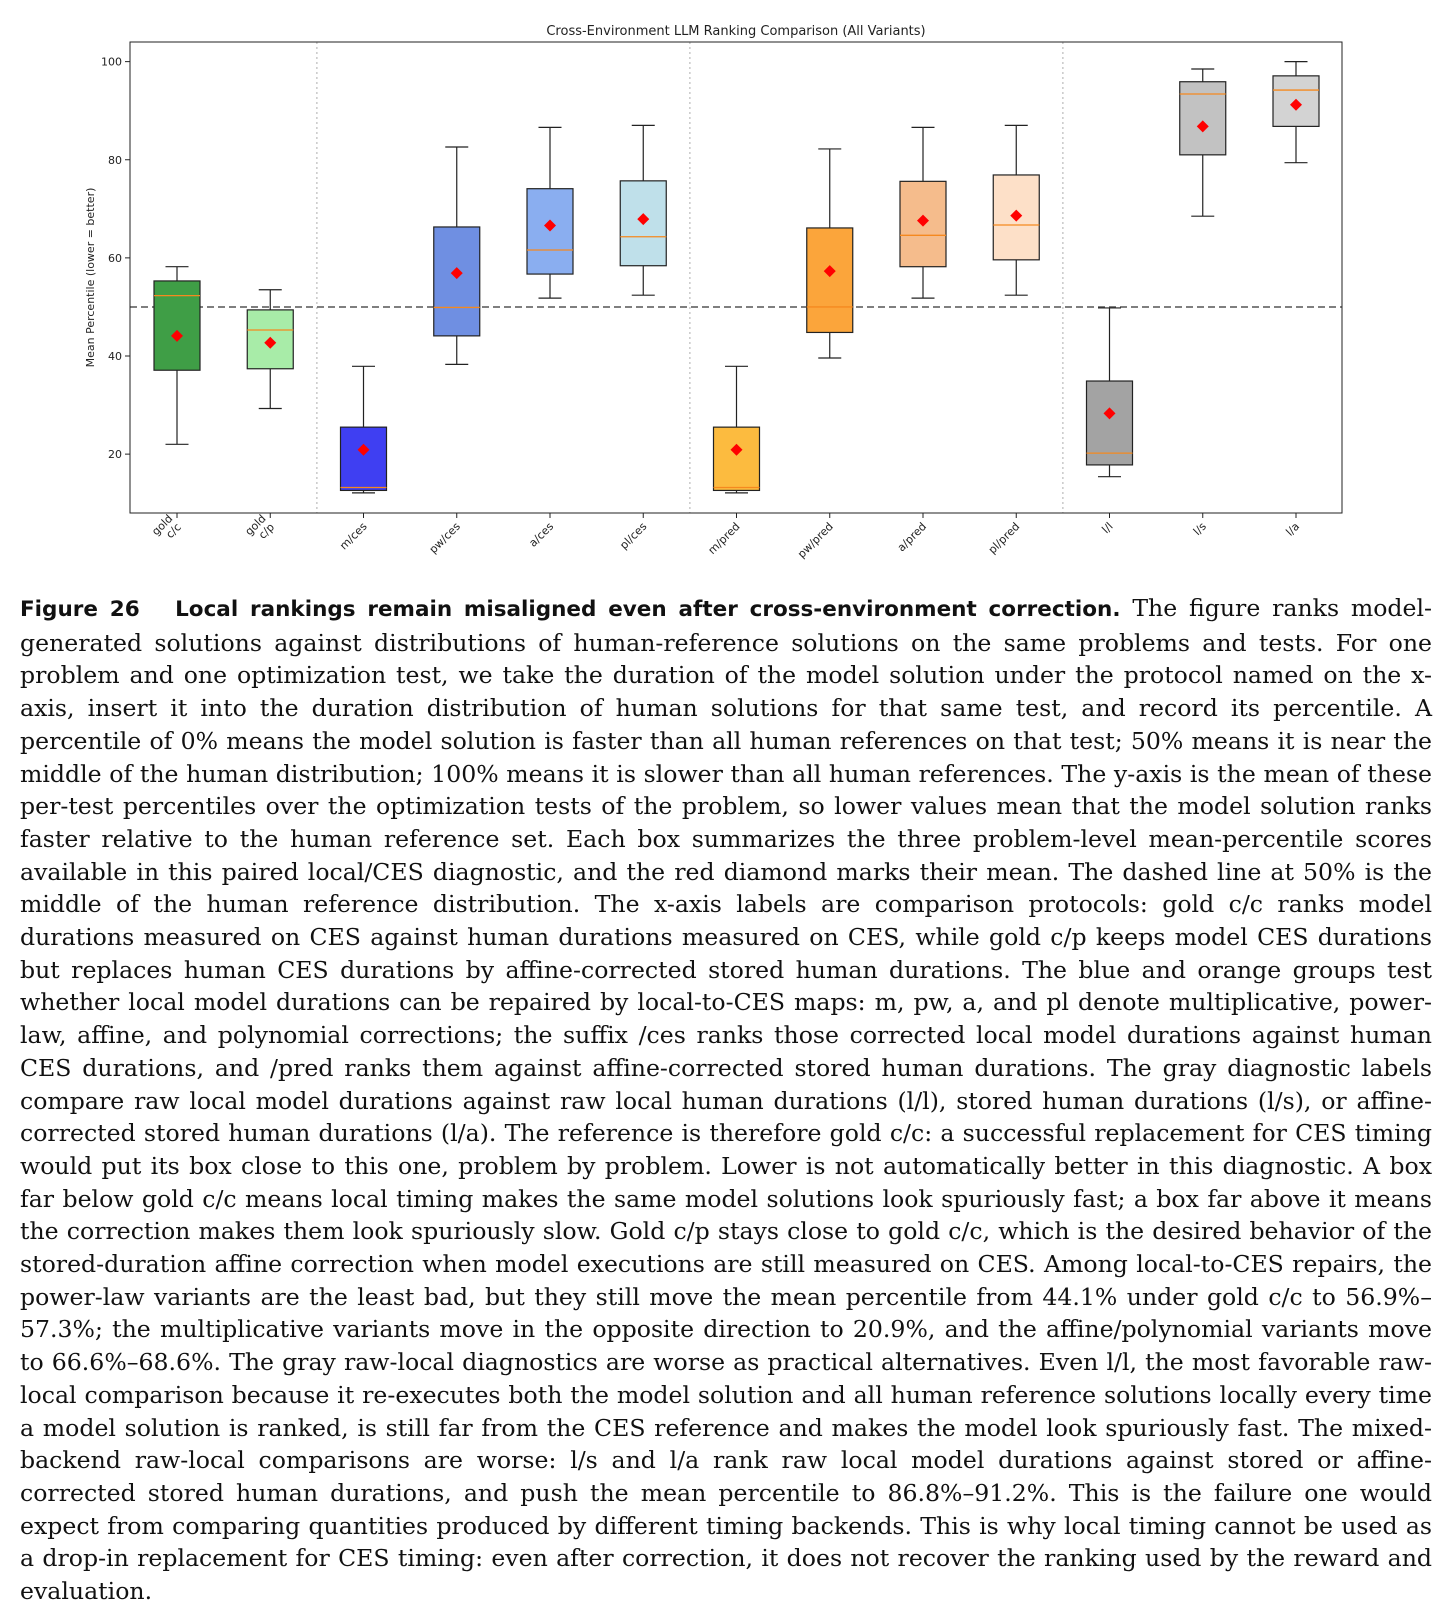 Image resolution: width=1446 pixels, height=1608 pixels. I want to click on x-tick-label-line: l/s, so click(1200, 529).